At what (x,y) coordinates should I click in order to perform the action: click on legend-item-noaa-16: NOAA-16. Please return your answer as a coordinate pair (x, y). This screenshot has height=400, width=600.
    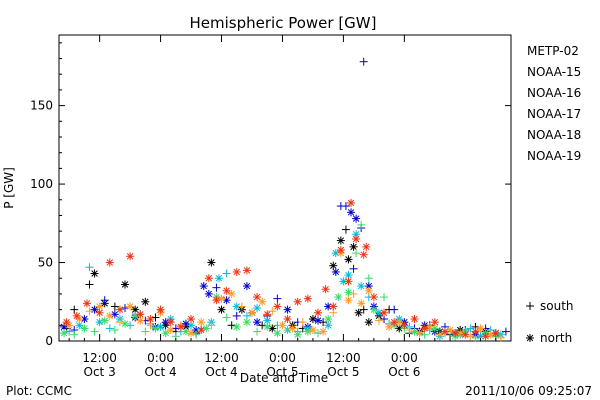
    Looking at the image, I should click on (554, 93).